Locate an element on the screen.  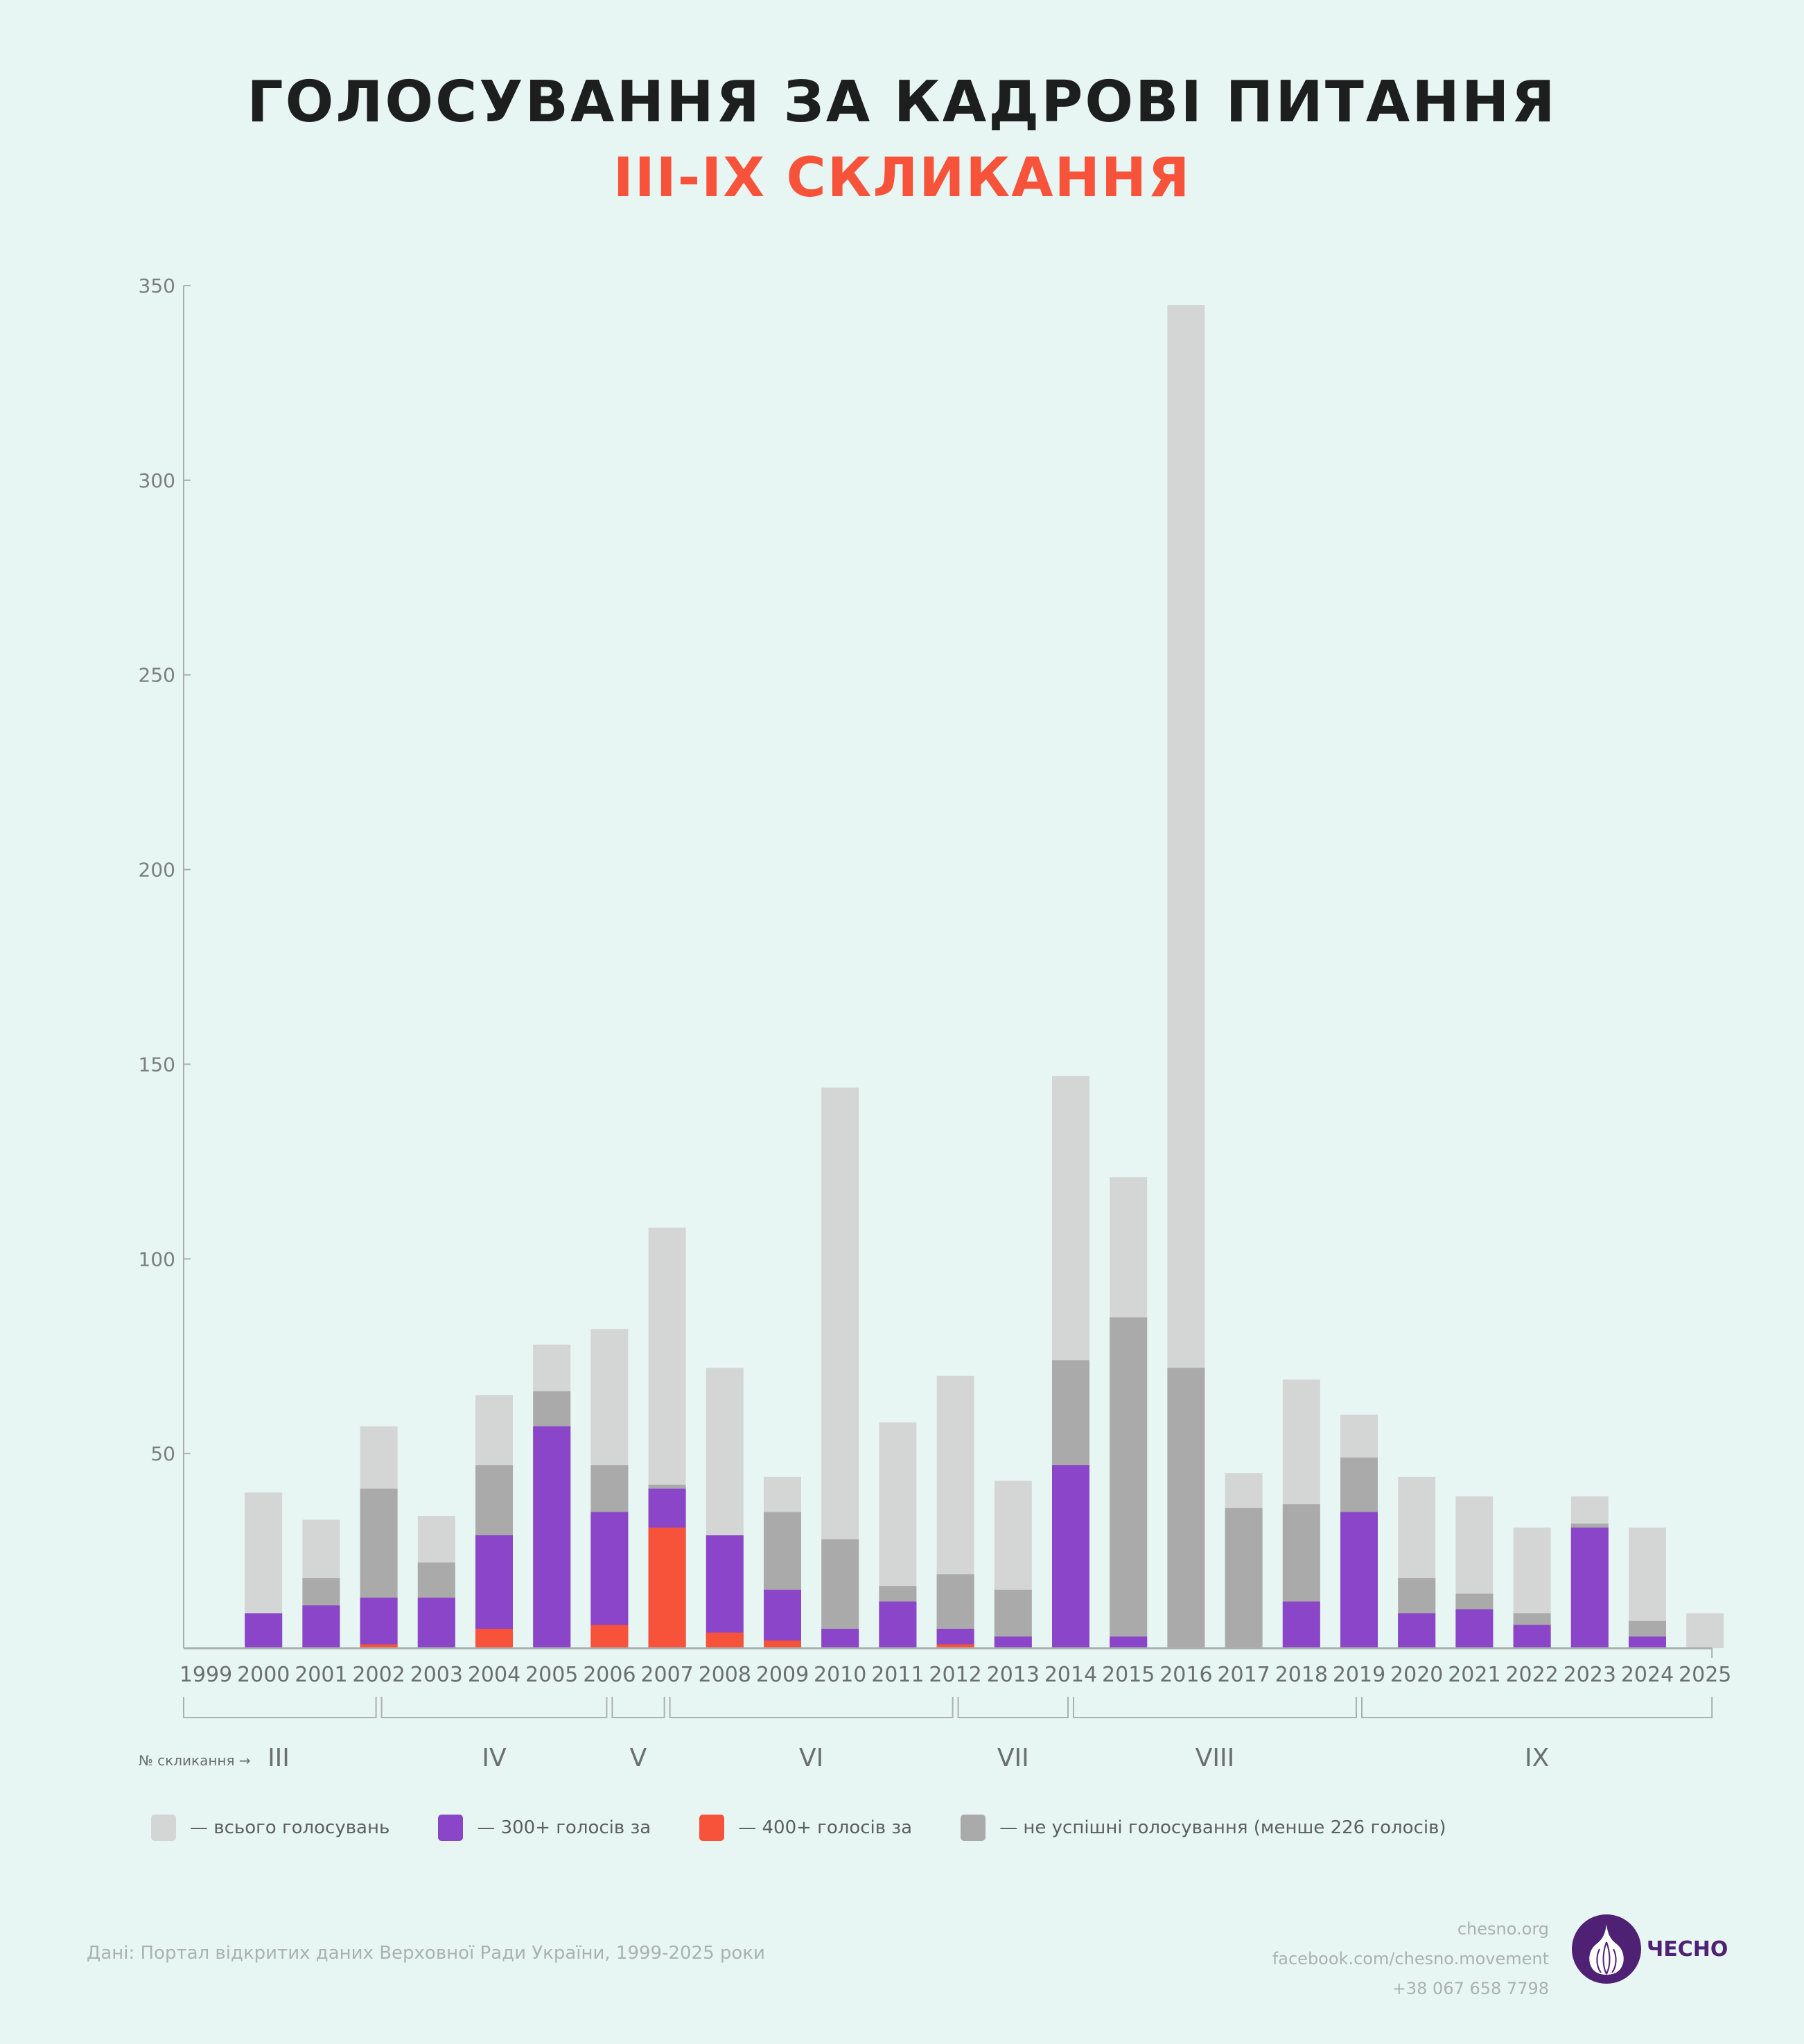
facebook-link: facebook.com/chesno.movement is located at coordinates (1410, 1958).